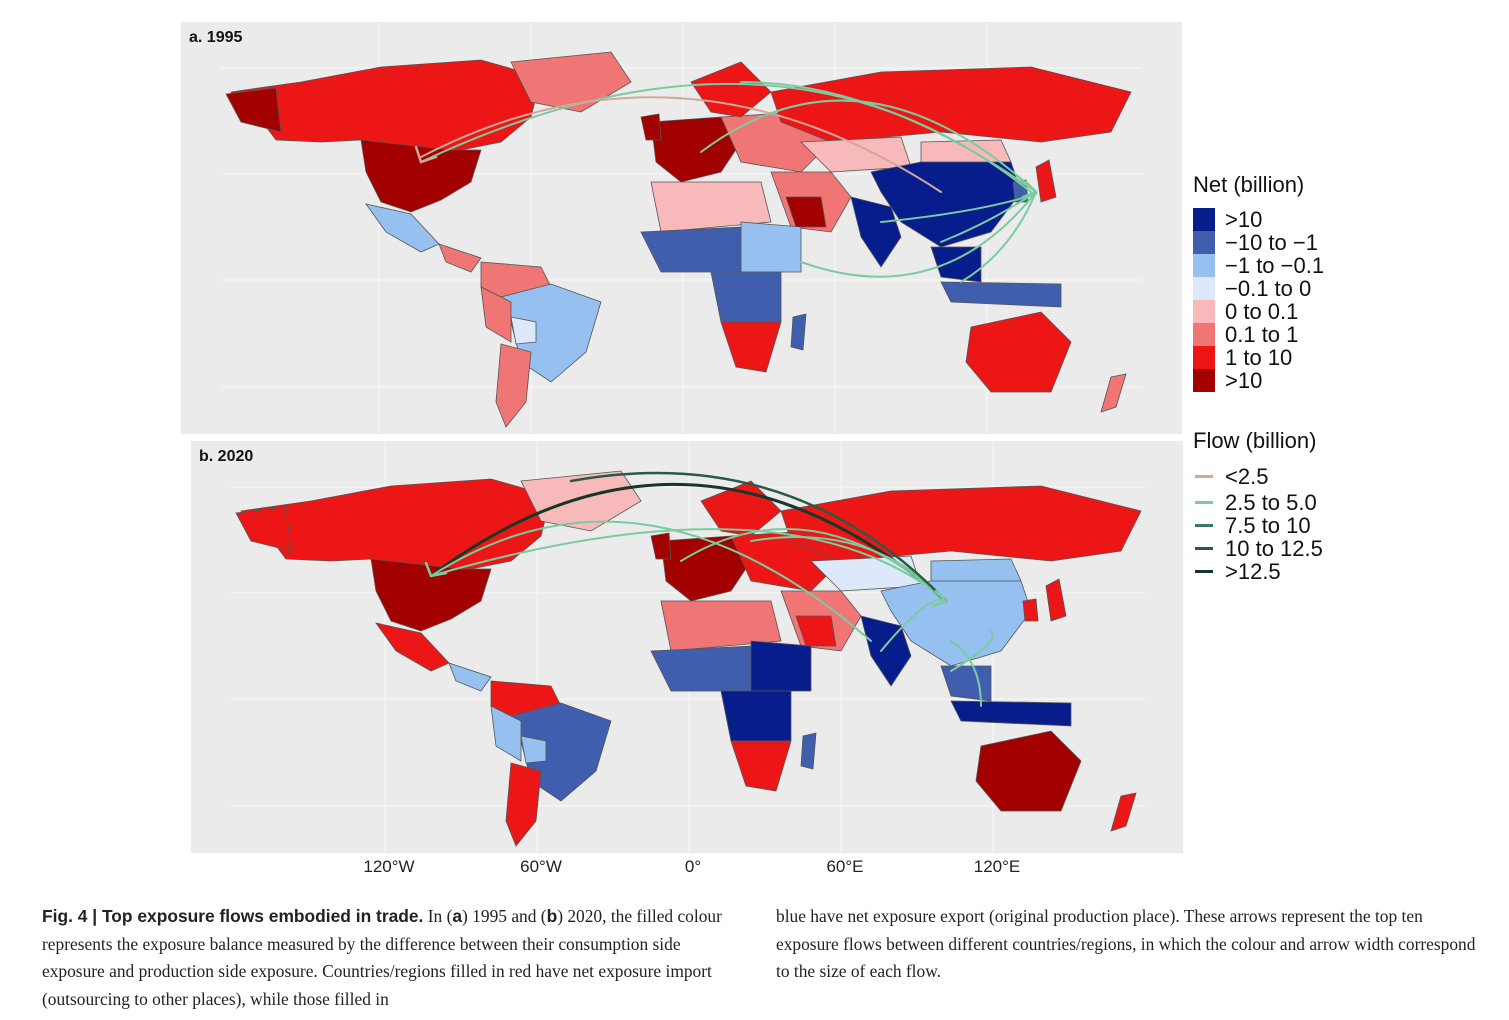  I want to click on x-tick-label: 60°W, so click(541, 866).